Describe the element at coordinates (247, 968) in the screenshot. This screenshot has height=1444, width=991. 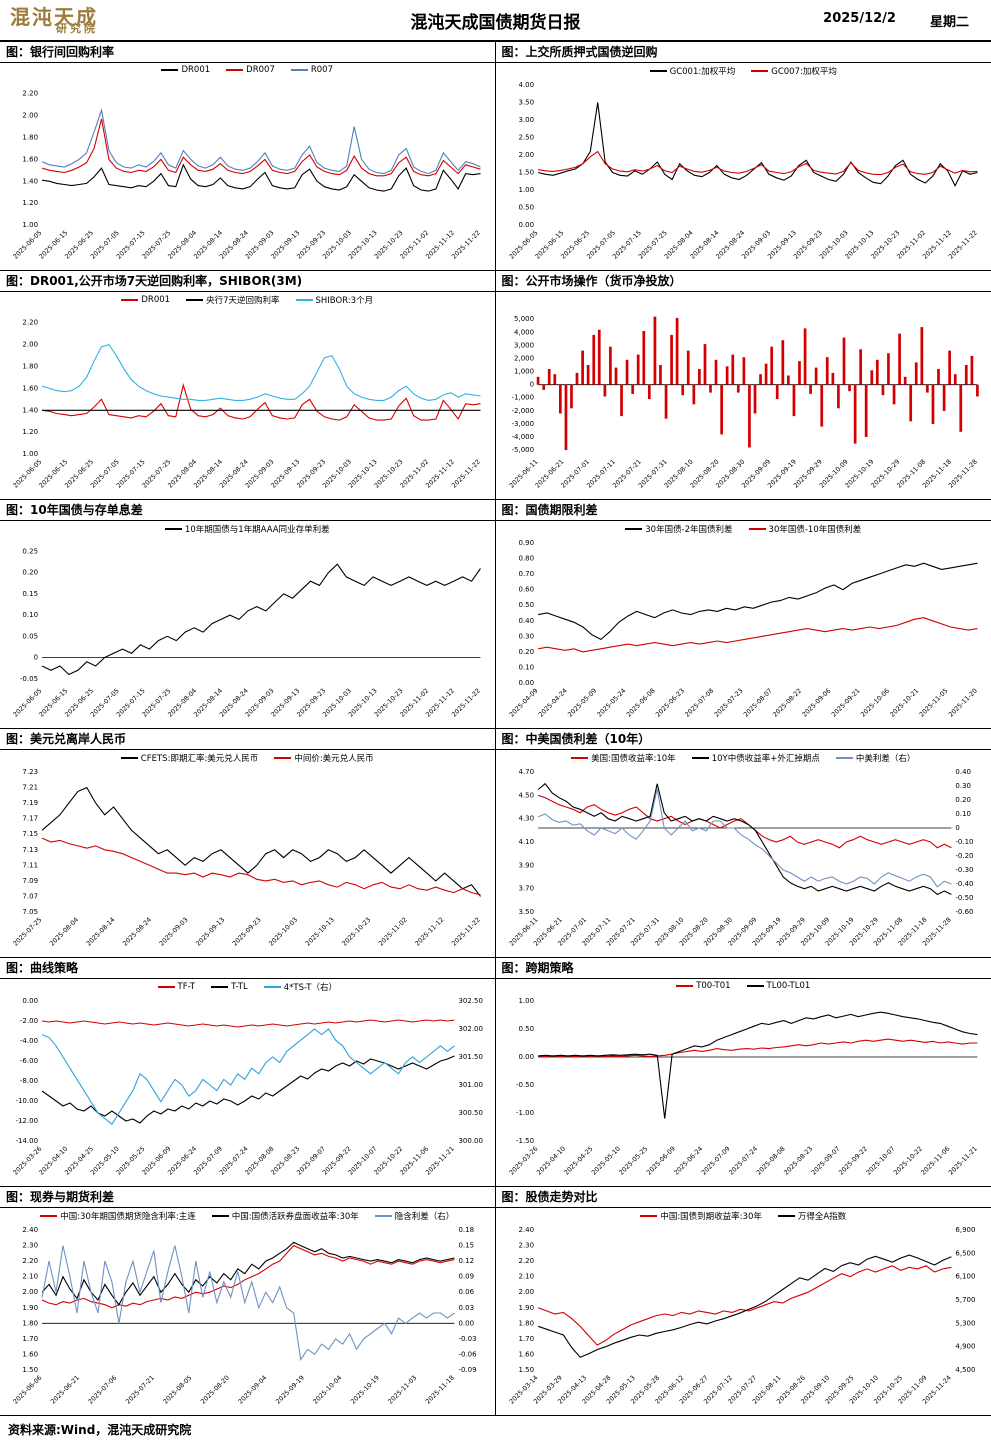
I see `chart-title: 图：曲线策略` at that location.